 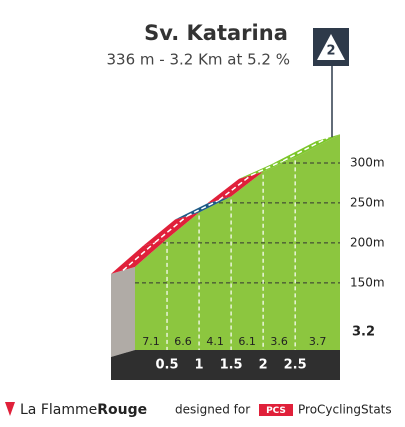 I want to click on pcs-logo-bg, so click(x=276, y=410).